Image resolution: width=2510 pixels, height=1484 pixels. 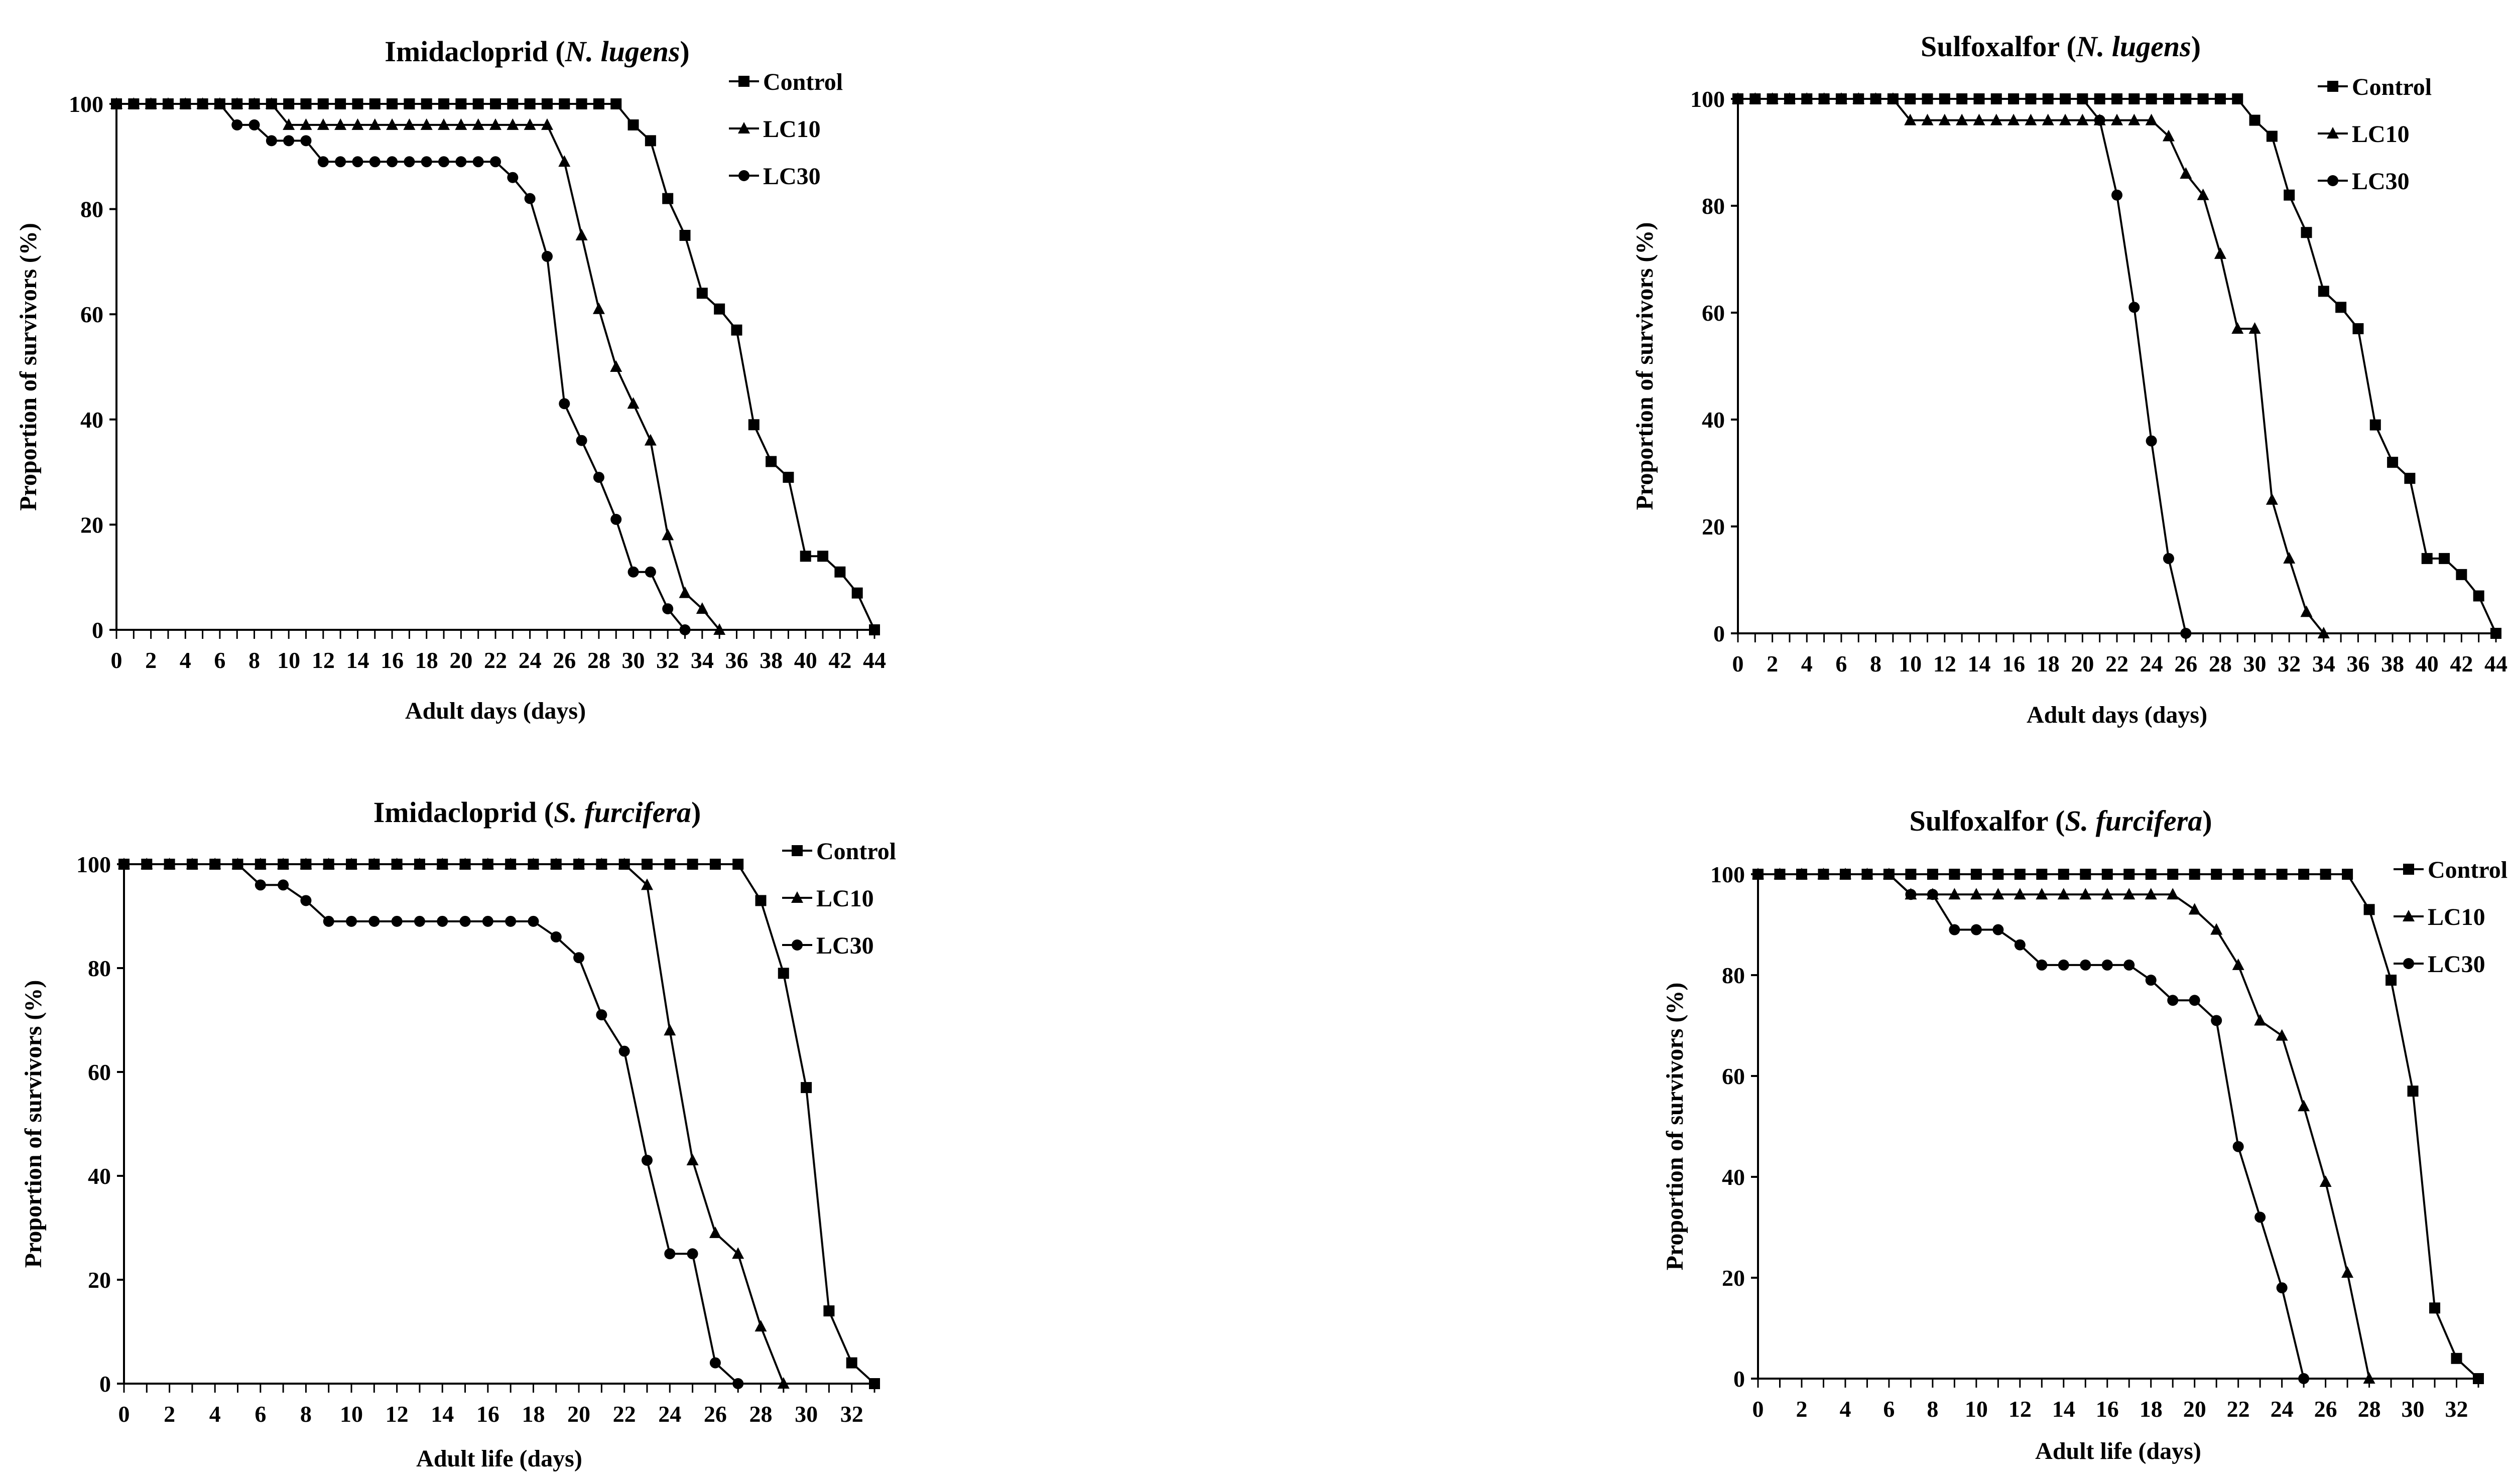 What do you see at coordinates (463, 812) in the screenshot?
I see `chart-title-prefix: Imidacloprid (` at bounding box center [463, 812].